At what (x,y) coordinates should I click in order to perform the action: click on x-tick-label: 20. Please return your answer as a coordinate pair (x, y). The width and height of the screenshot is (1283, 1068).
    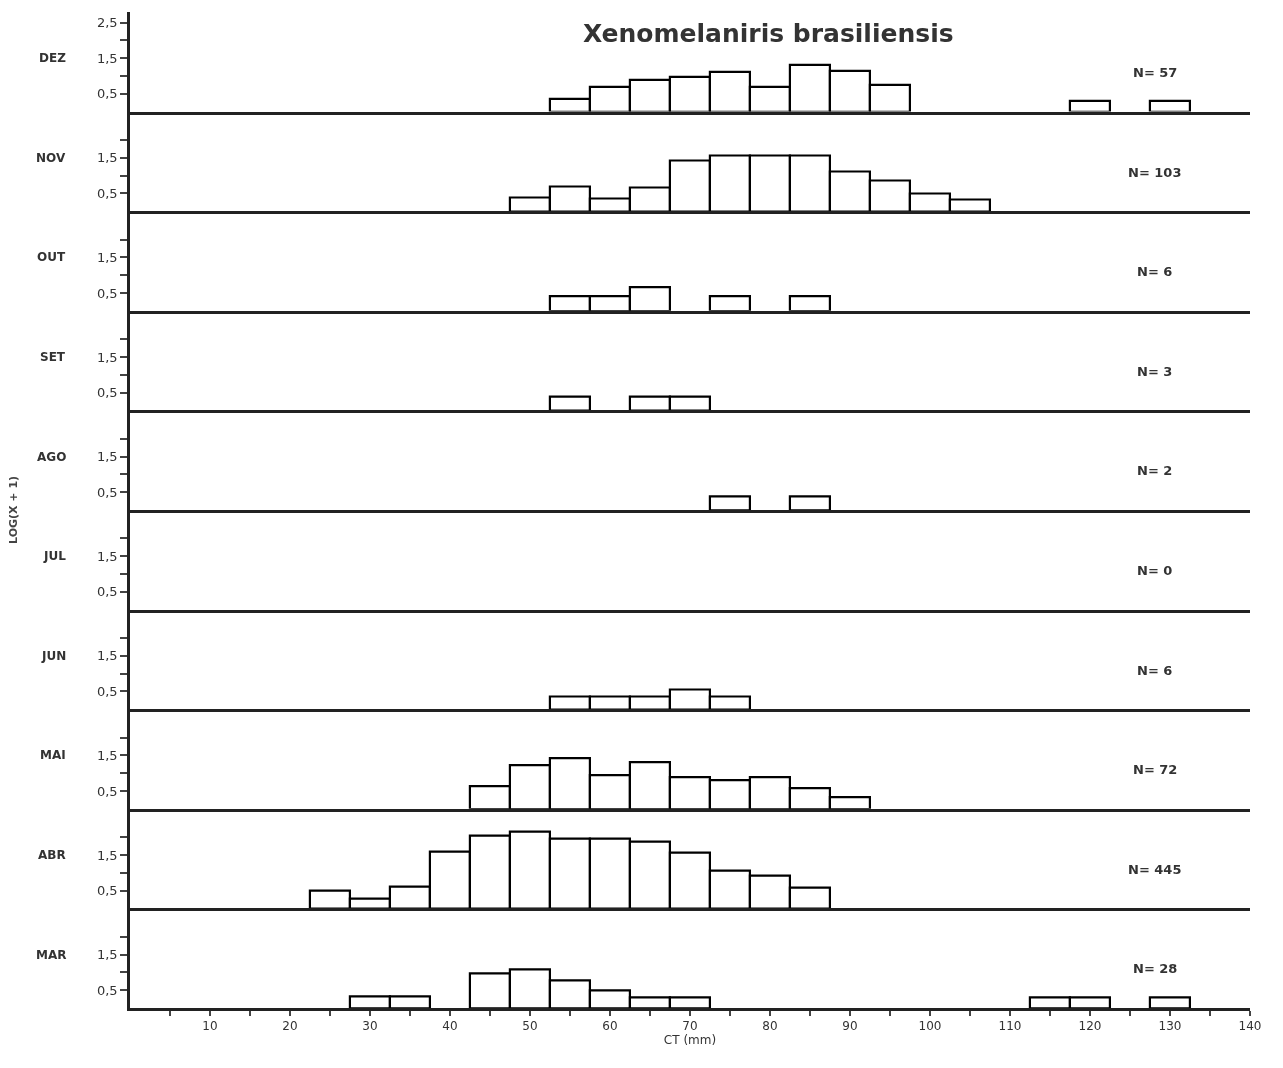
    Looking at the image, I should click on (290, 1026).